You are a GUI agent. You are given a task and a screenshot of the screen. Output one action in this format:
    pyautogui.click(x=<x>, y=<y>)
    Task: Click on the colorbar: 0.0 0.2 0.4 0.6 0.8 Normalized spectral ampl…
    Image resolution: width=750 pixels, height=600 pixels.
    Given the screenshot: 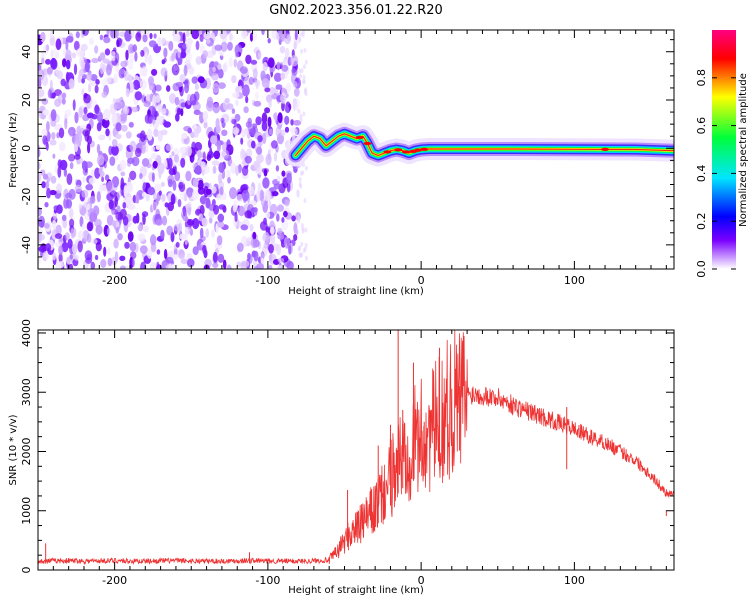 What is the action you would take?
    pyautogui.click(x=722, y=154)
    